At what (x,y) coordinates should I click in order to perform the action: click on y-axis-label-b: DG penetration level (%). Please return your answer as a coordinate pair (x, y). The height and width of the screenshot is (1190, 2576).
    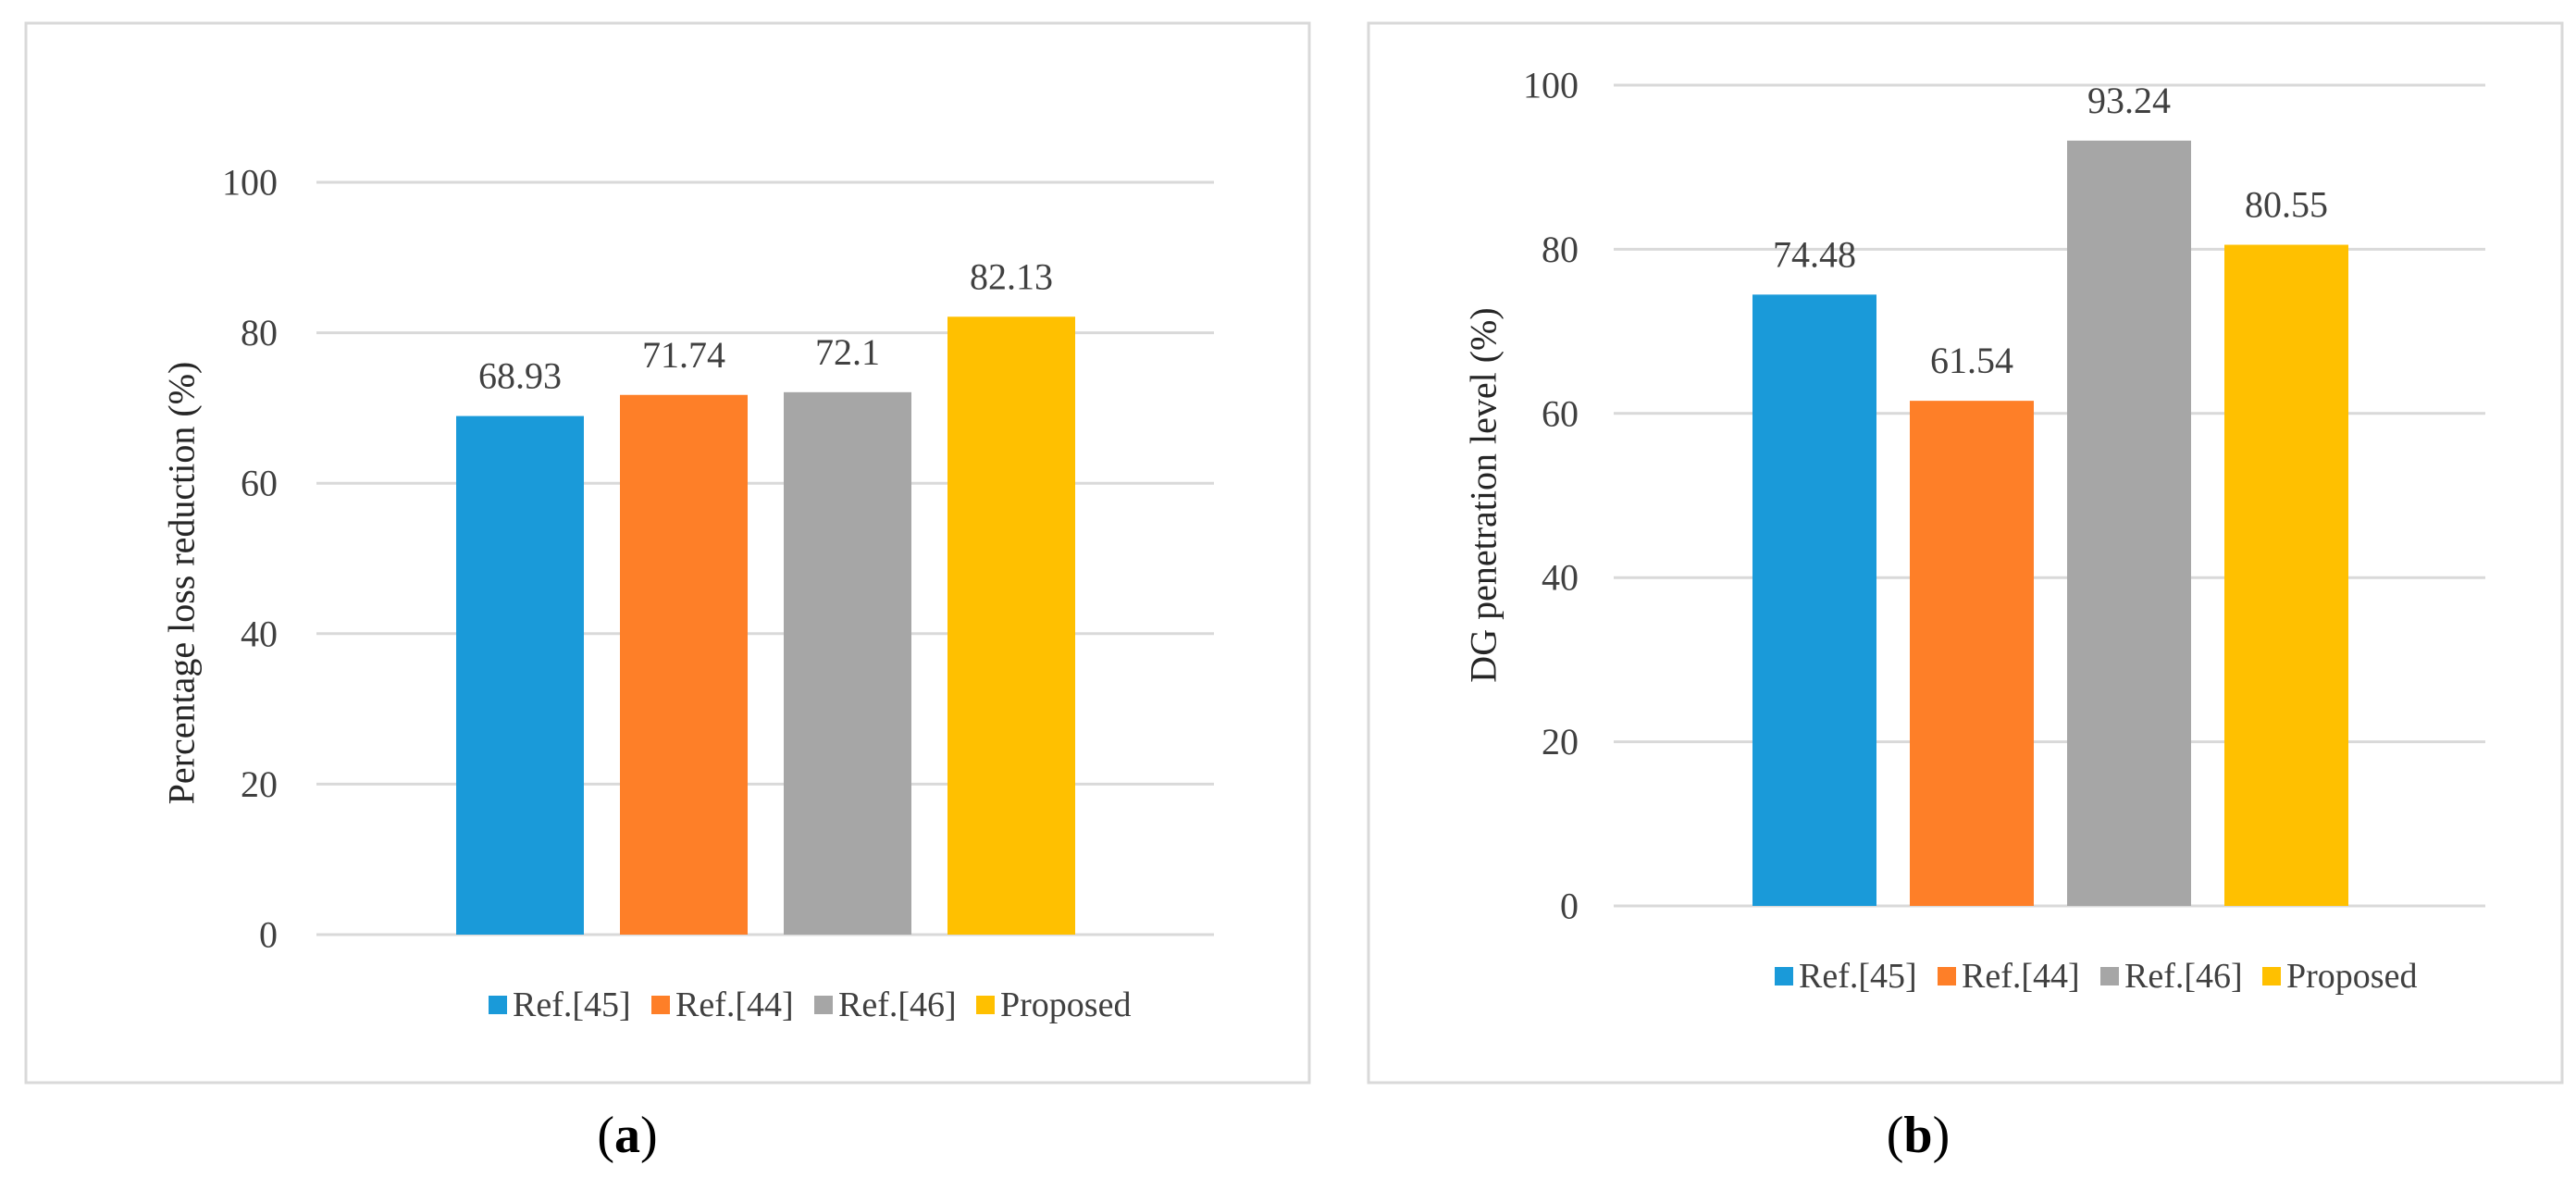
    Looking at the image, I should click on (1484, 494).